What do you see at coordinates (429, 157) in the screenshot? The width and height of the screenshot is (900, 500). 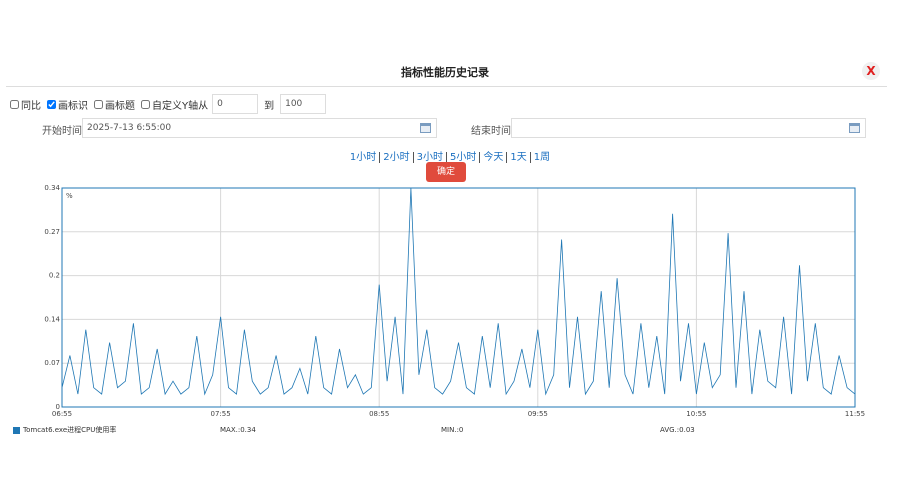 I see `range-link: 3小时` at bounding box center [429, 157].